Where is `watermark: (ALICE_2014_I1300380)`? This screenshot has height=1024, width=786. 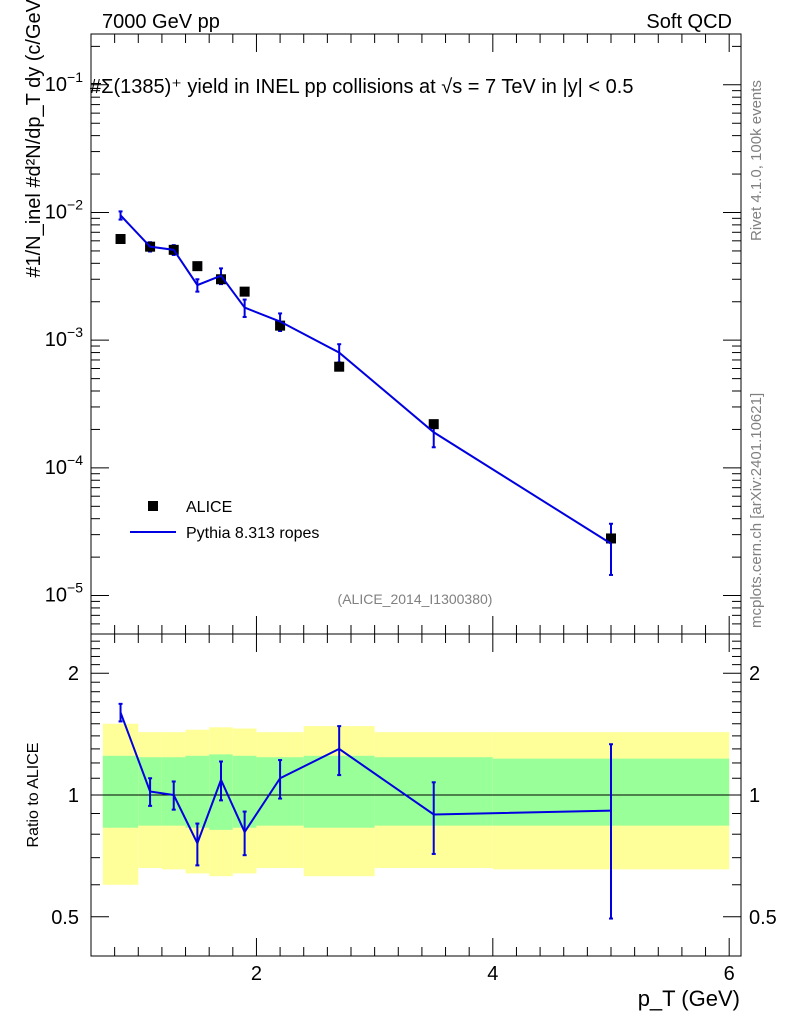 watermark: (ALICE_2014_I1300380) is located at coordinates (415, 599).